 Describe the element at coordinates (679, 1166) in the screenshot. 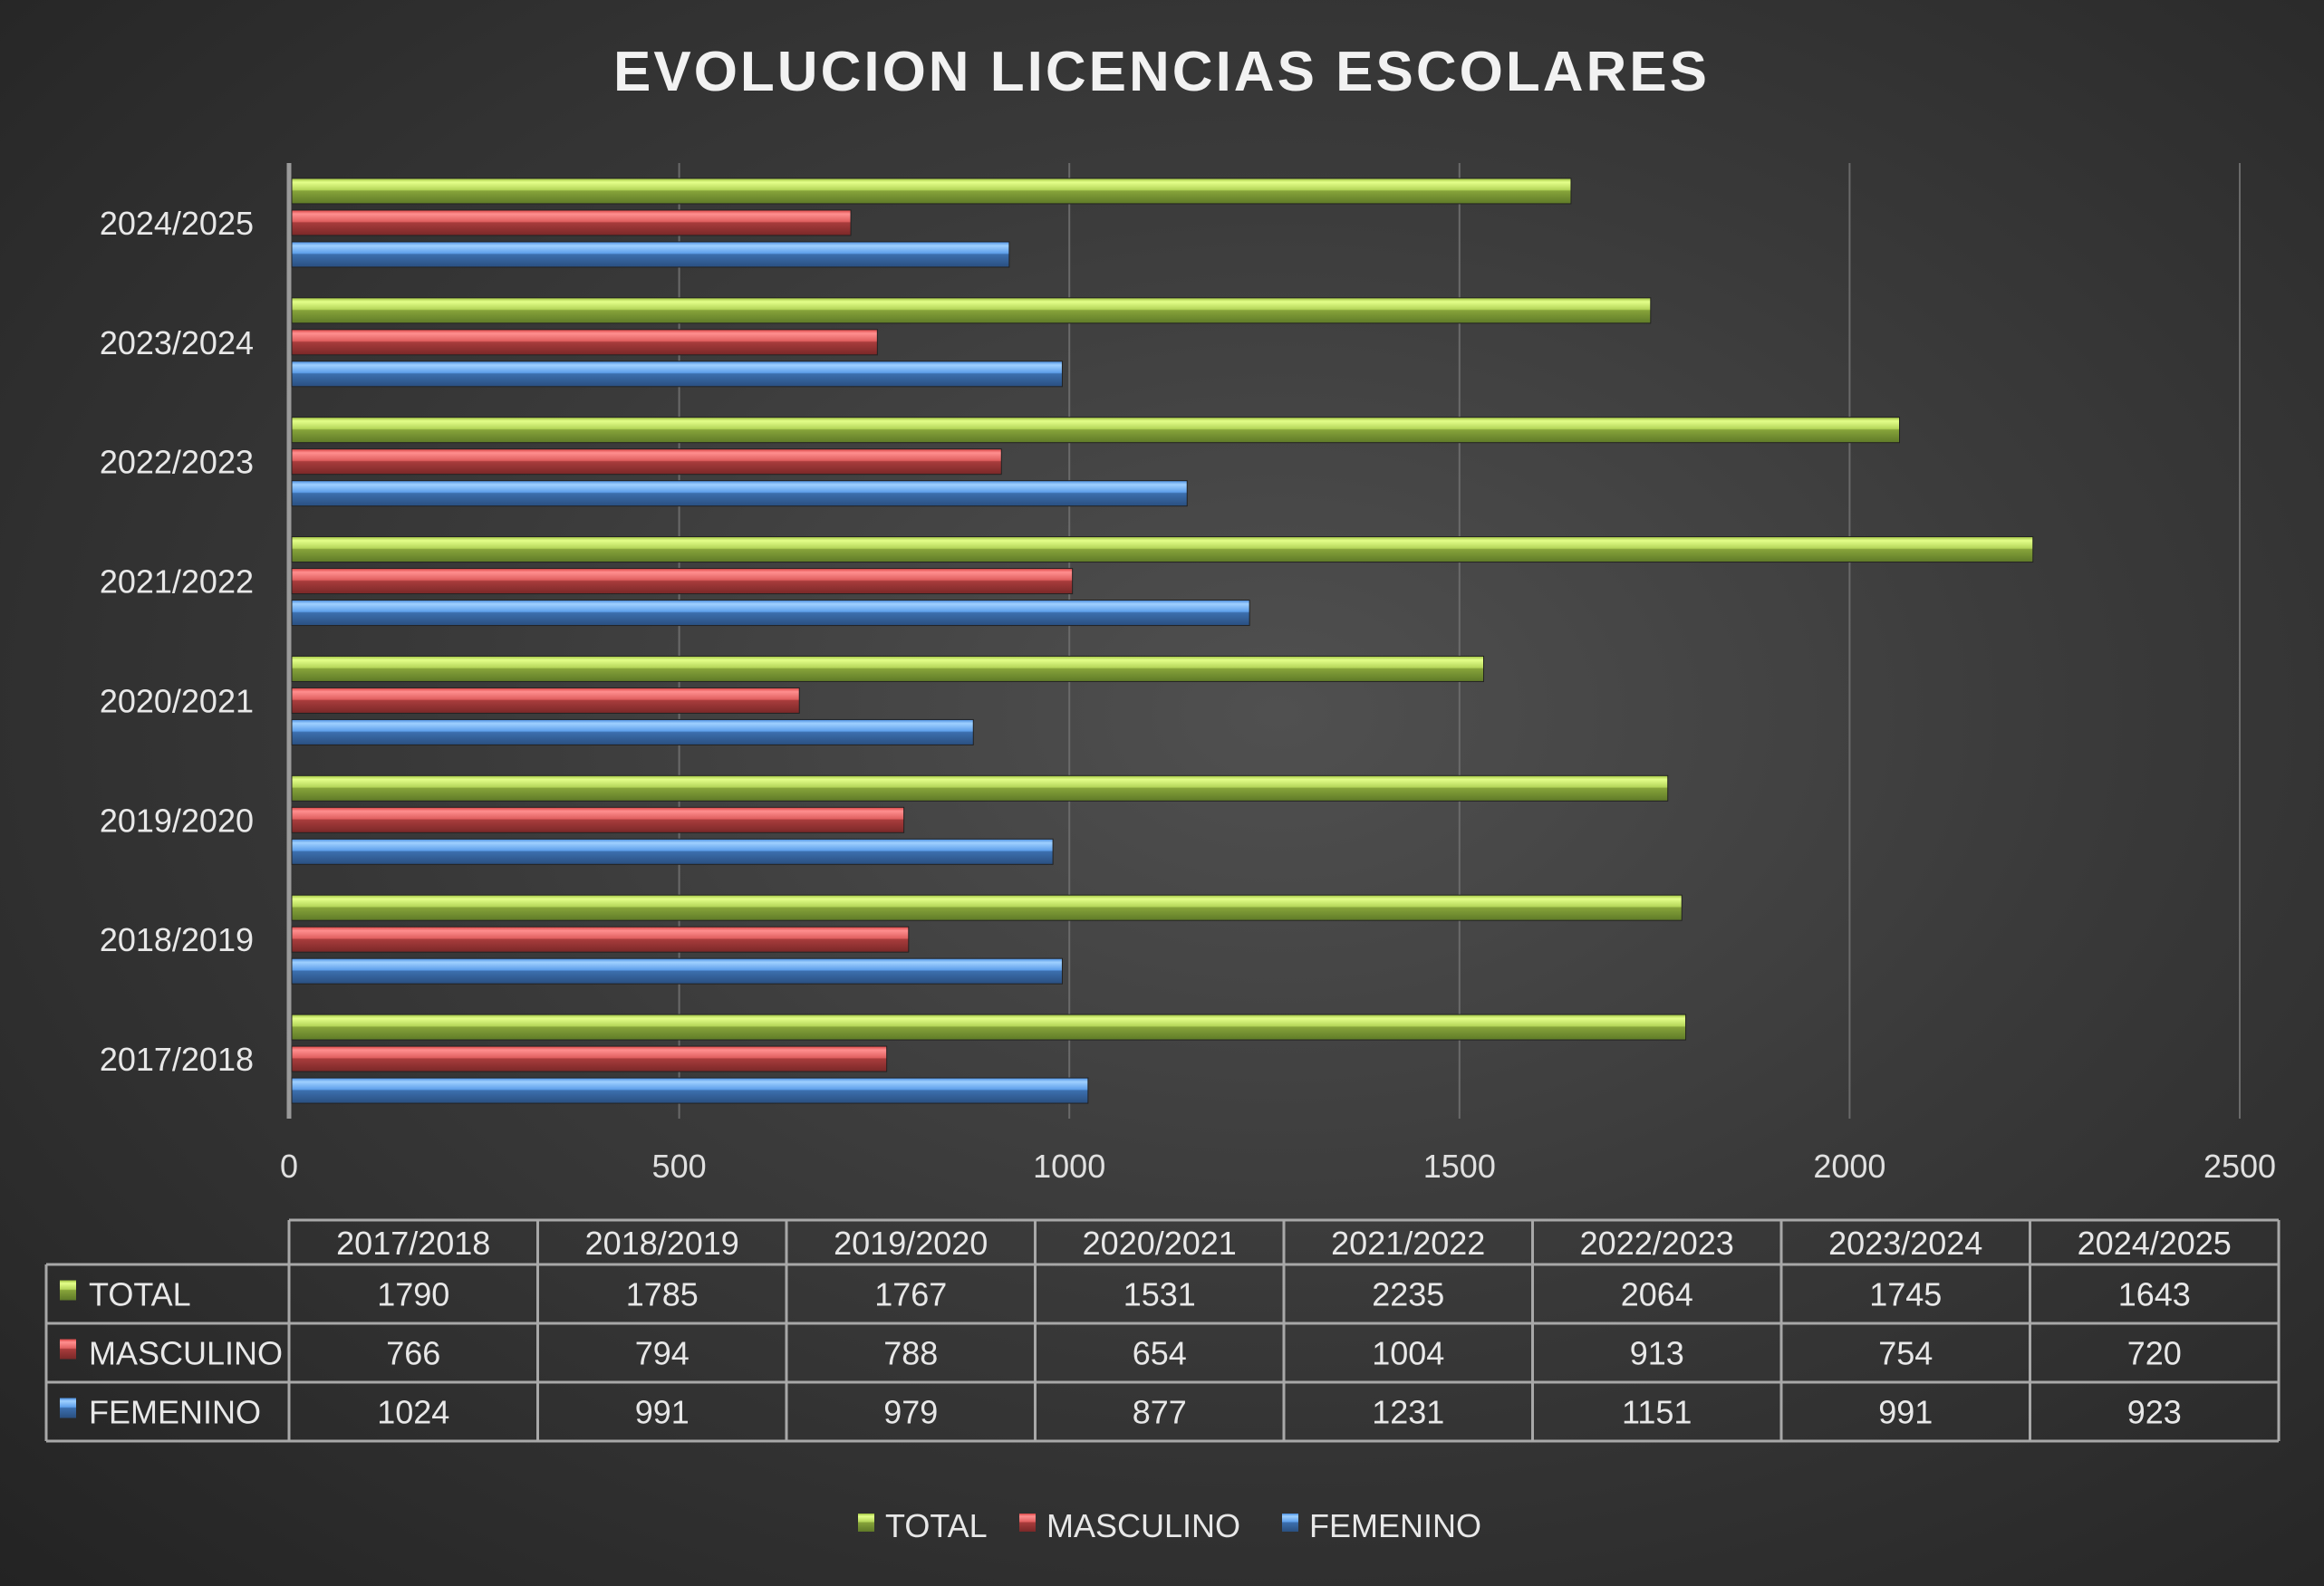

I see `x-tick-label: 500` at that location.